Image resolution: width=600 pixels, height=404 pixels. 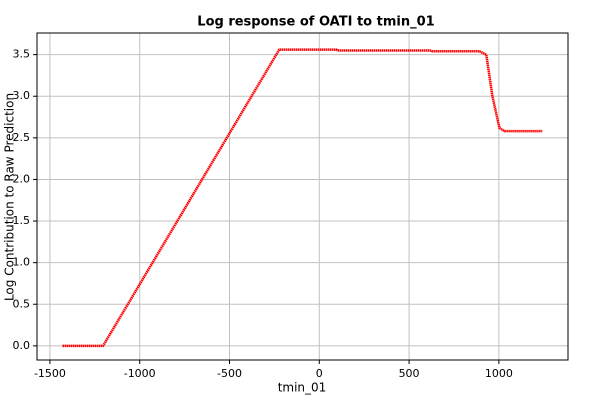 What do you see at coordinates (22, 54) in the screenshot?
I see `y-tick-label: 3.5` at bounding box center [22, 54].